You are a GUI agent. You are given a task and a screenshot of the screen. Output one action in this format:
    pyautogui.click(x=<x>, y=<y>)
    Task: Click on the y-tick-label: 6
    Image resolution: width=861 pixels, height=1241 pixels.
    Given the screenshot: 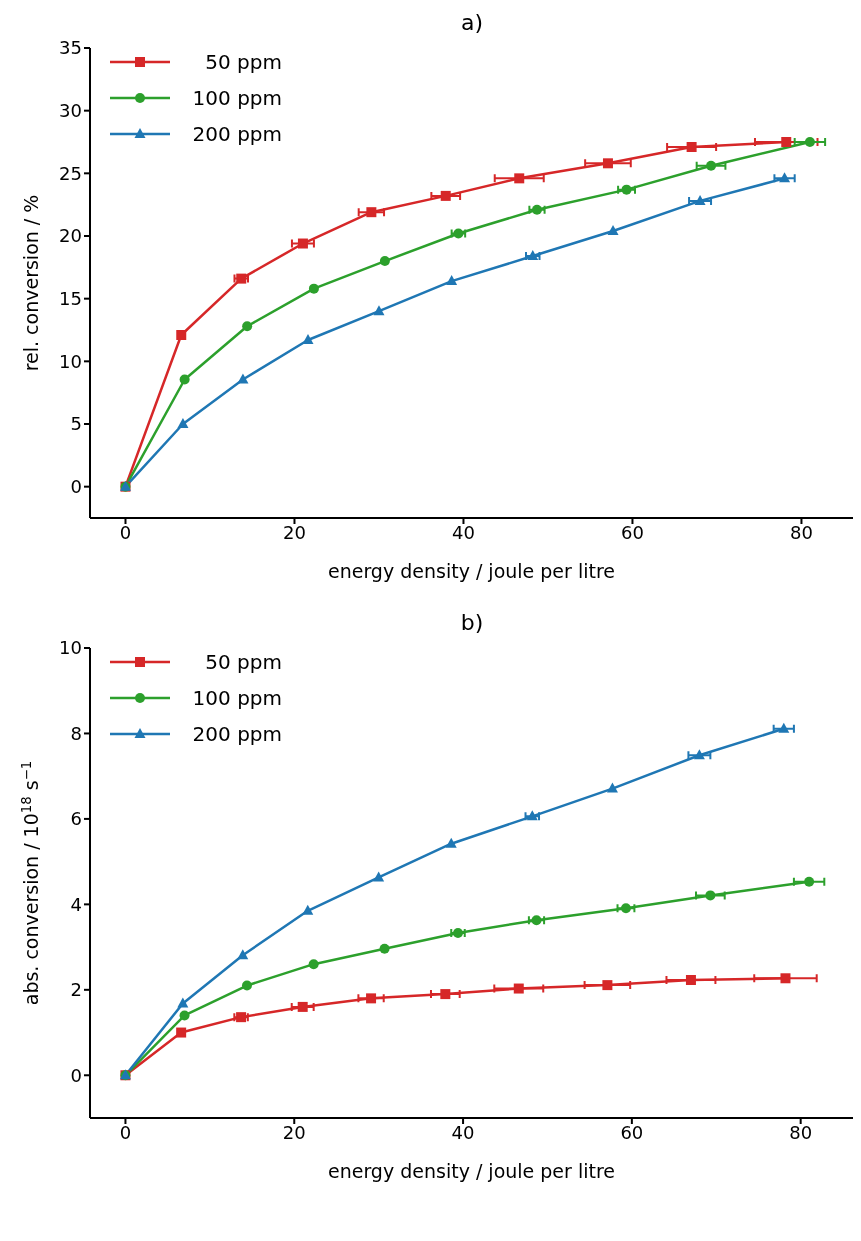 What is the action you would take?
    pyautogui.click(x=76, y=819)
    